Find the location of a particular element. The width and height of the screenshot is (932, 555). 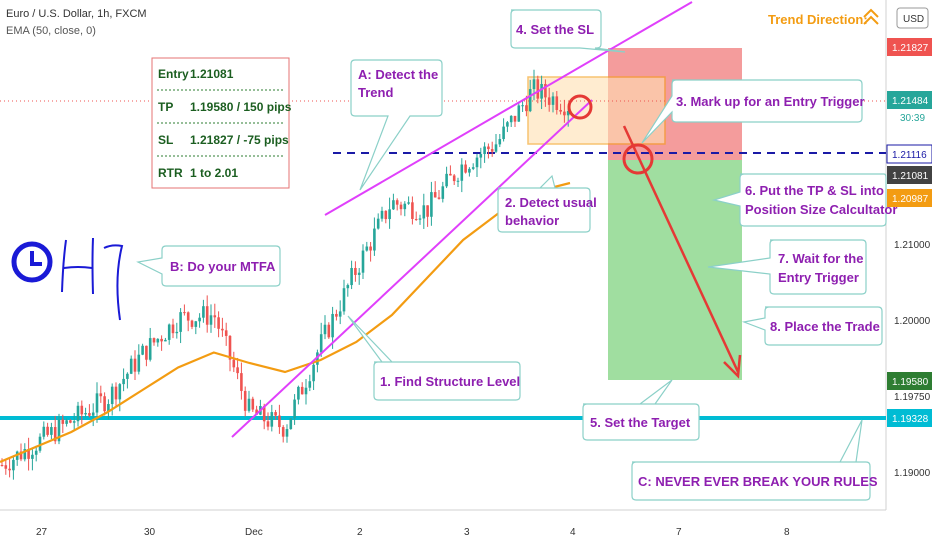

x-tick-7: 7 is located at coordinates (679, 532).